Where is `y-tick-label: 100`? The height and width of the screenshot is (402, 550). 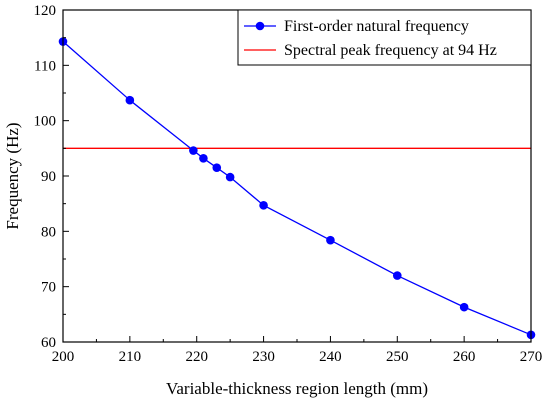 y-tick-label: 100 is located at coordinates (45, 122).